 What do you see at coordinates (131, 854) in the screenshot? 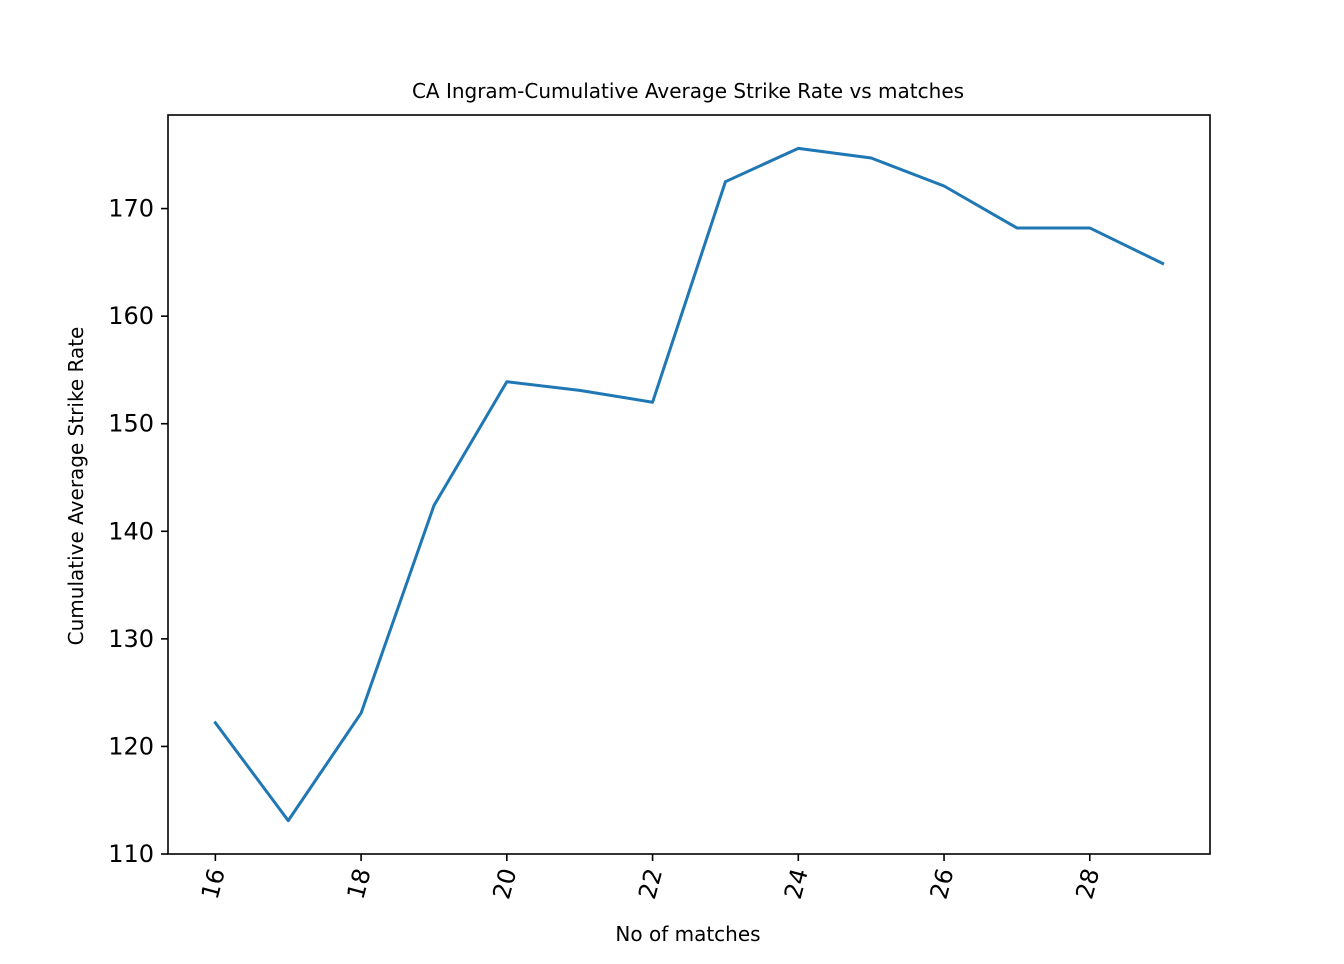
I see `y-tick-label: 110` at bounding box center [131, 854].